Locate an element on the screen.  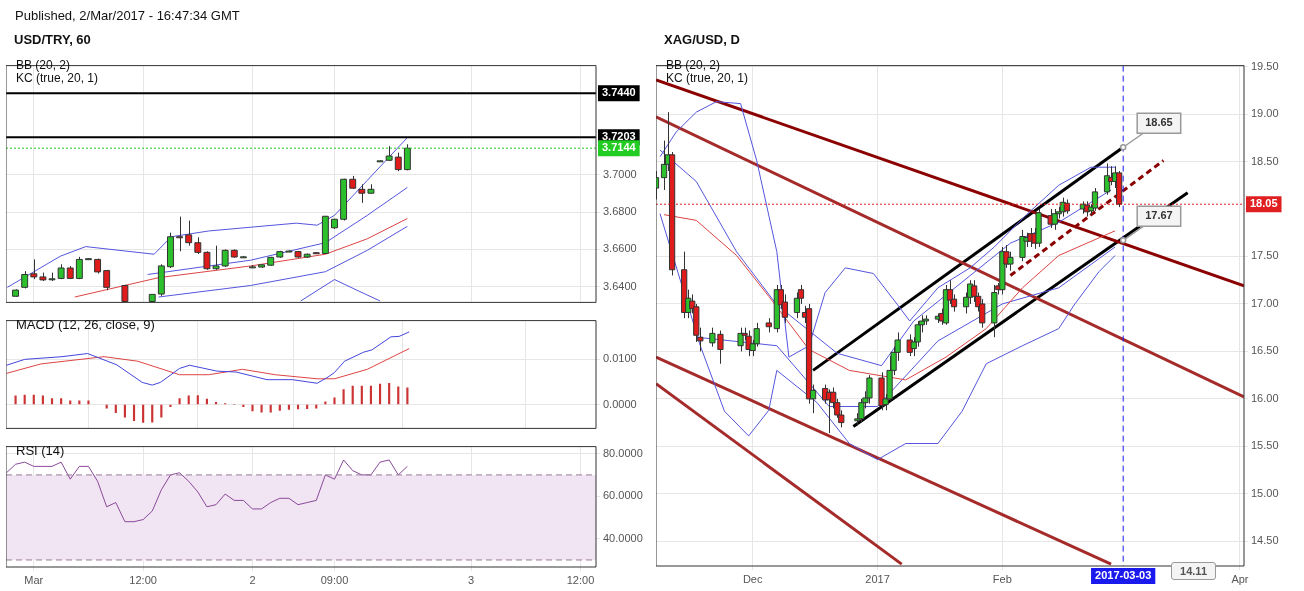
x-tick-label: 09:00 is located at coordinates (334, 579).